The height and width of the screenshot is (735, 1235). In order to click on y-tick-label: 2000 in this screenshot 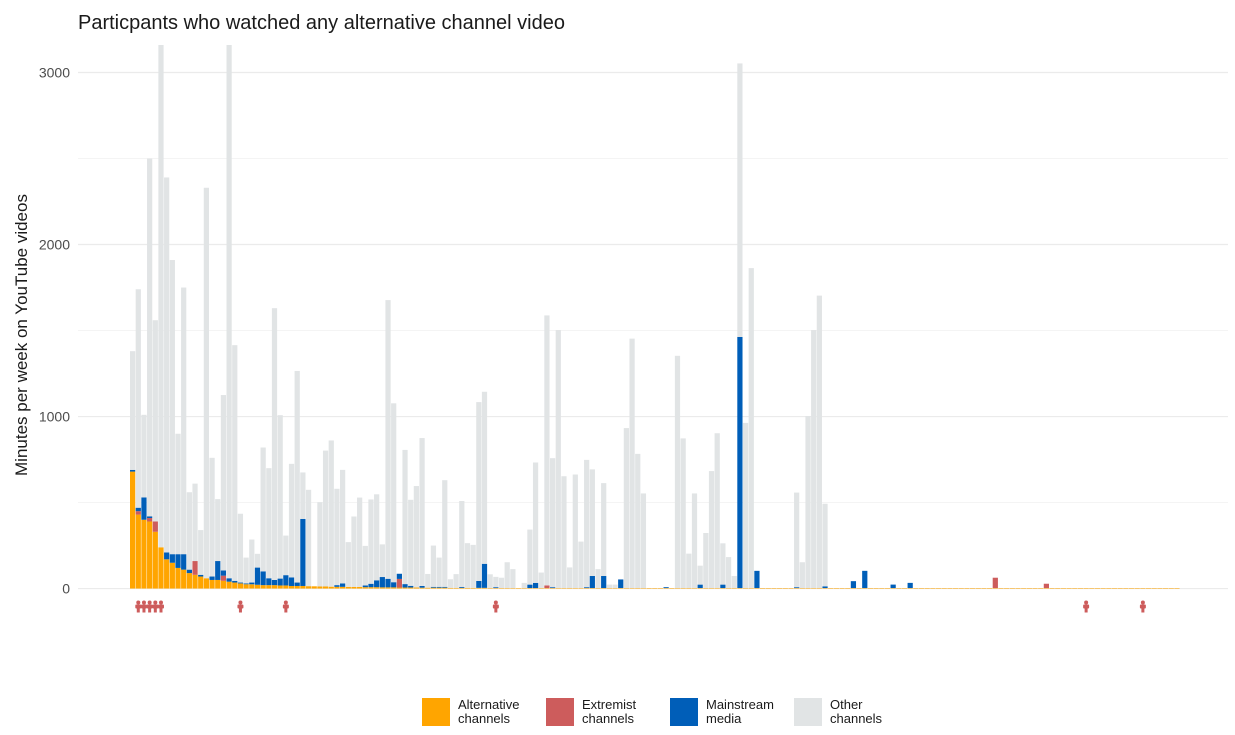, I will do `click(54, 245)`.